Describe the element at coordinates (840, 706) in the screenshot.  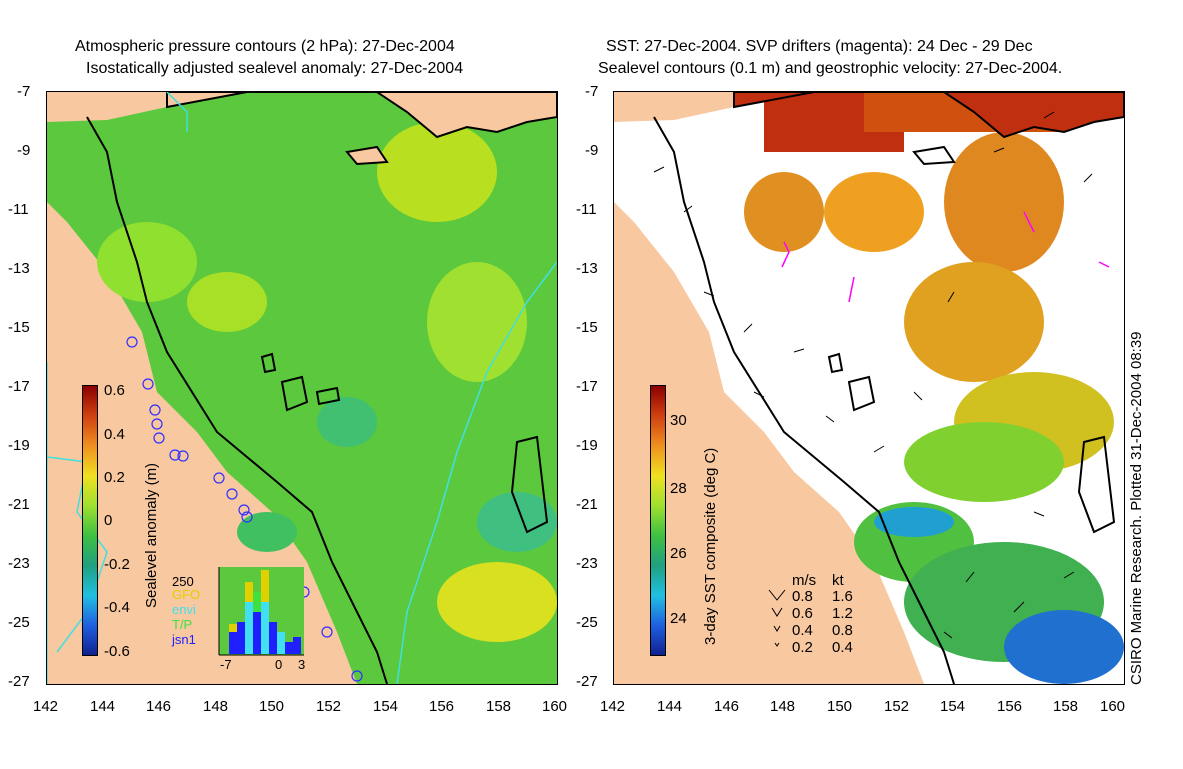
I see `right-xtick-4: 150` at that location.